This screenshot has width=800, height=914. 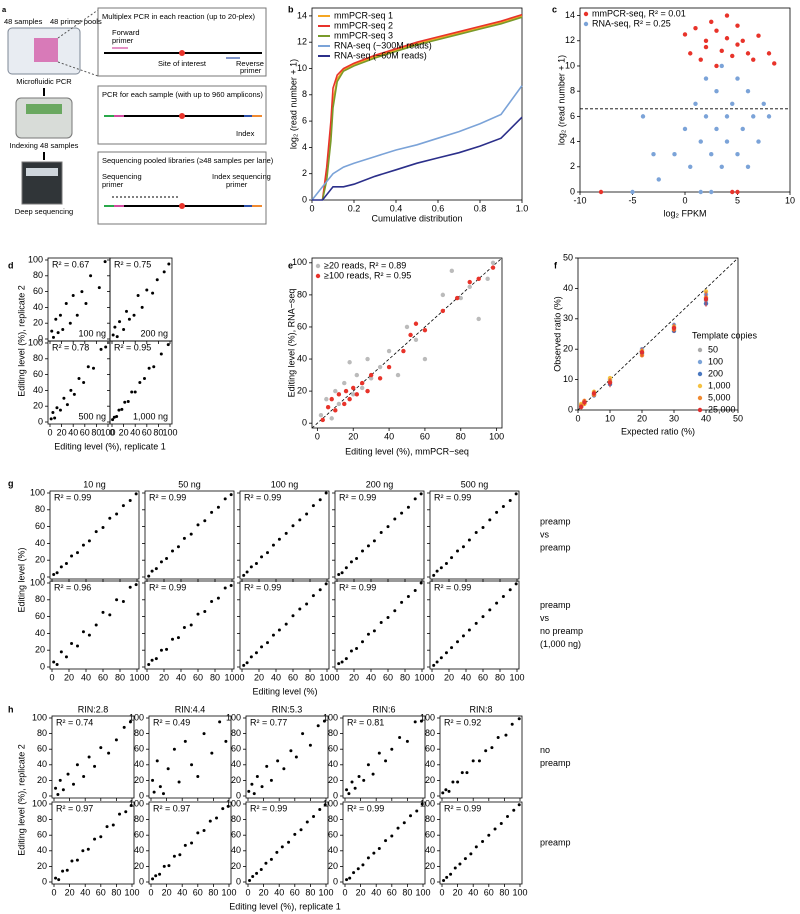 I want to click on legend-label: mmPCR-seq 3, so click(x=363, y=35).